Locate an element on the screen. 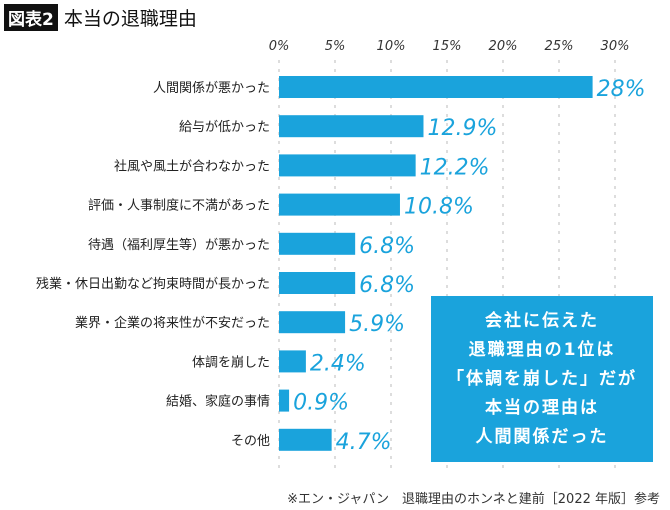 The image size is (670, 510). category-label: 待遇（福利厚生等）が悪かった is located at coordinates (179, 245).